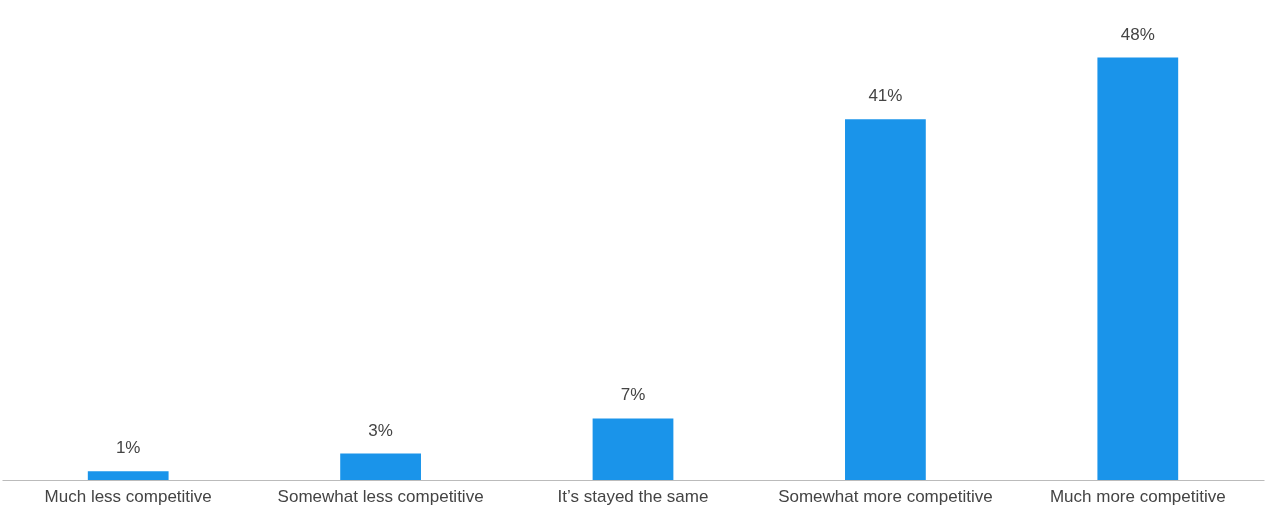 Image resolution: width=1271 pixels, height=517 pixels. Describe the element at coordinates (1137, 34) in the screenshot. I see `data-label: 48%` at that location.